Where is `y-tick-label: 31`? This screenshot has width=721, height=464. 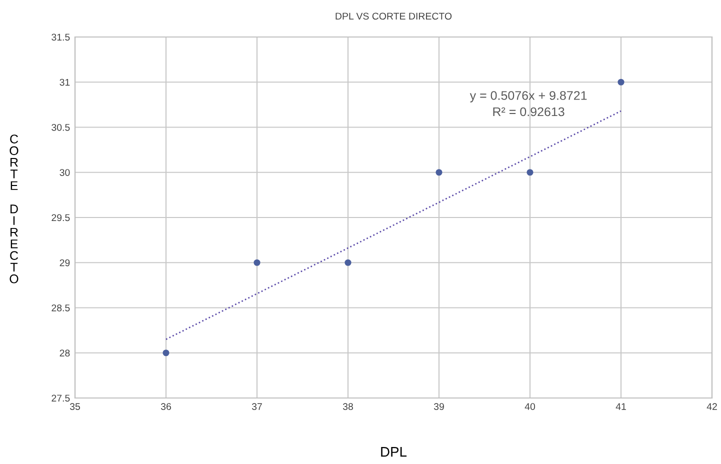
y-tick-label: 31 is located at coordinates (65, 82).